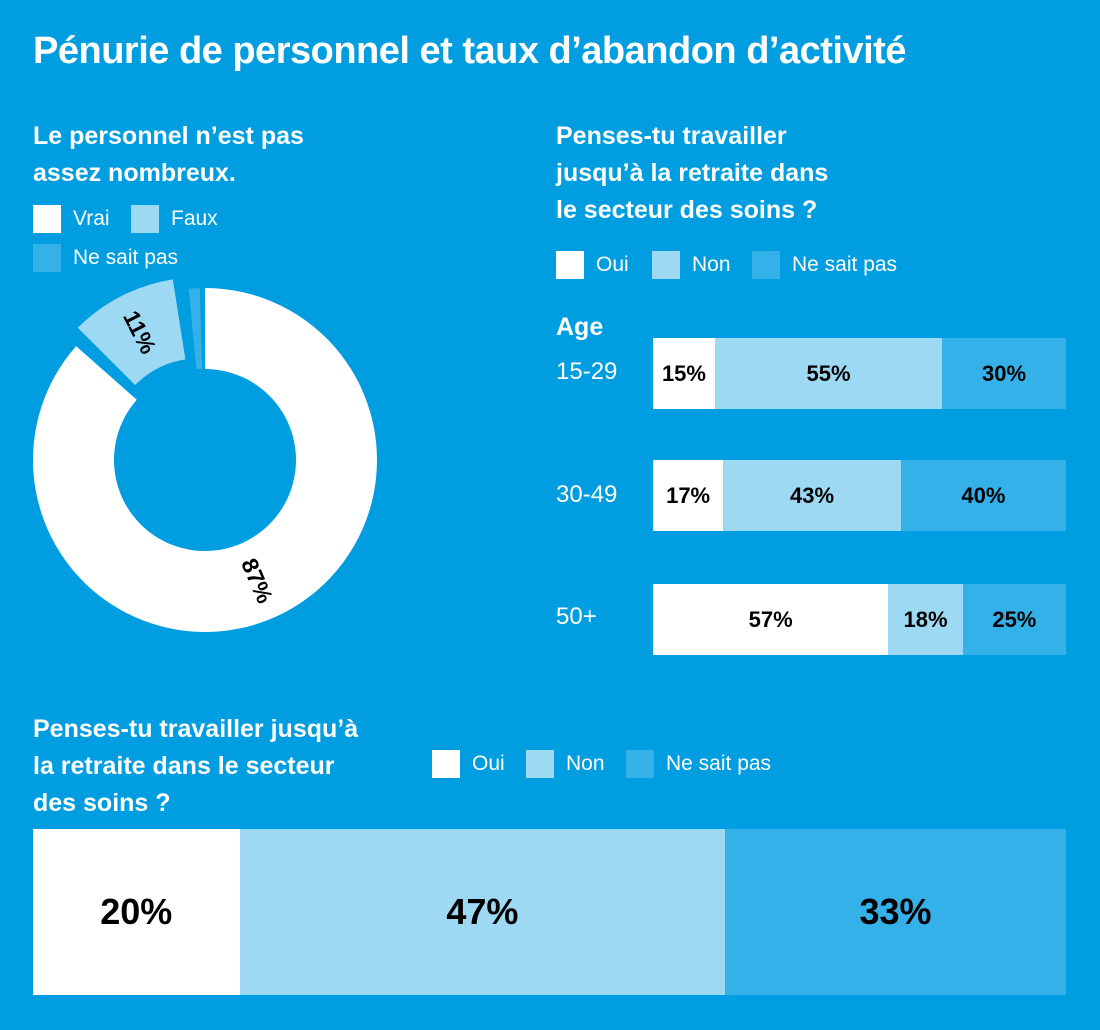 The width and height of the screenshot is (1100, 1030). I want to click on overall-question-line-1: Penses-tu travailler jusqu’à, so click(196, 729).